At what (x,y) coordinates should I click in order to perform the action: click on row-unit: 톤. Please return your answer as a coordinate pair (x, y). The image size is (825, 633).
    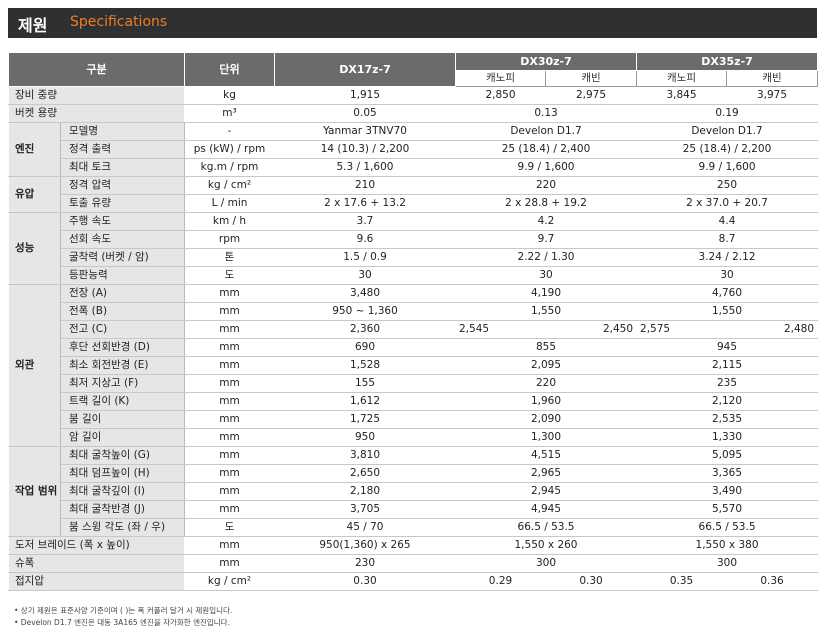
    Looking at the image, I should click on (229, 257).